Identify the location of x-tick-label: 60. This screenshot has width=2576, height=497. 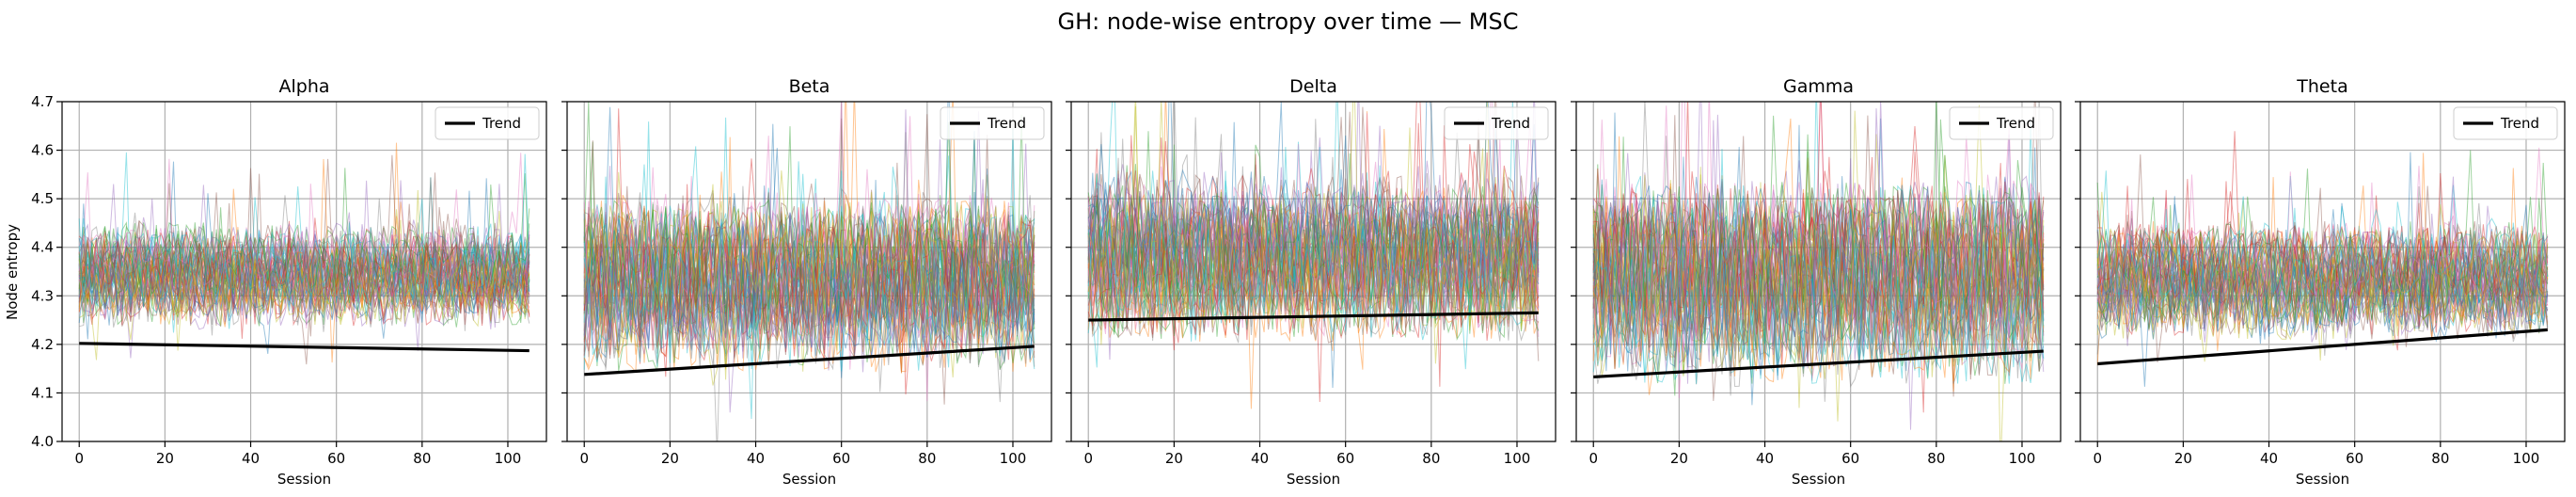
(1850, 458).